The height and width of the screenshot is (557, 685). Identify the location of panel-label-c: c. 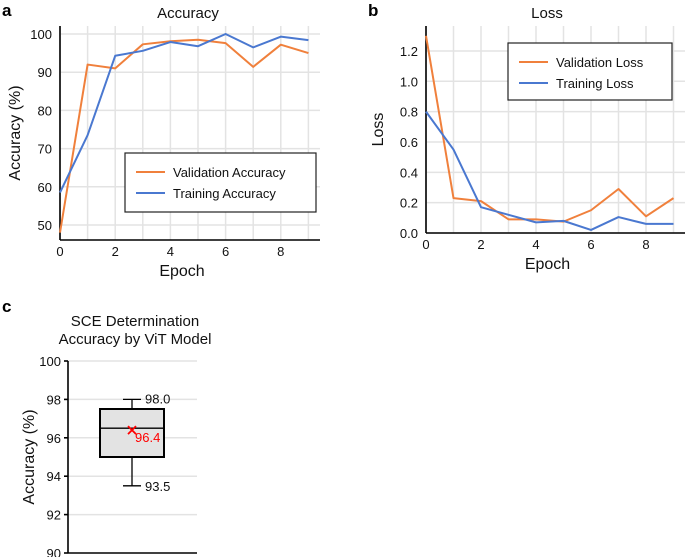
(6, 306).